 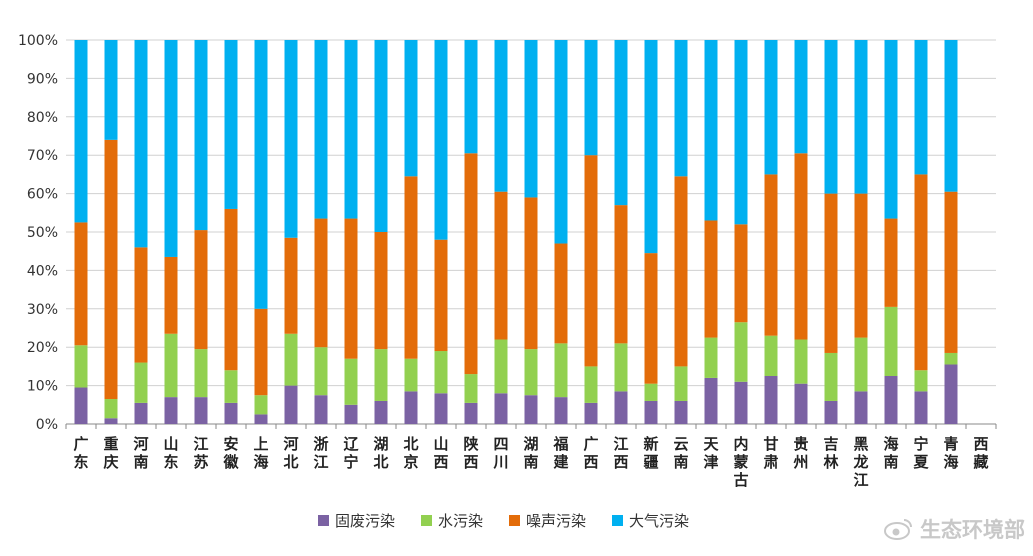 I want to click on x-tick-label-26-2: 江, so click(x=860, y=480).